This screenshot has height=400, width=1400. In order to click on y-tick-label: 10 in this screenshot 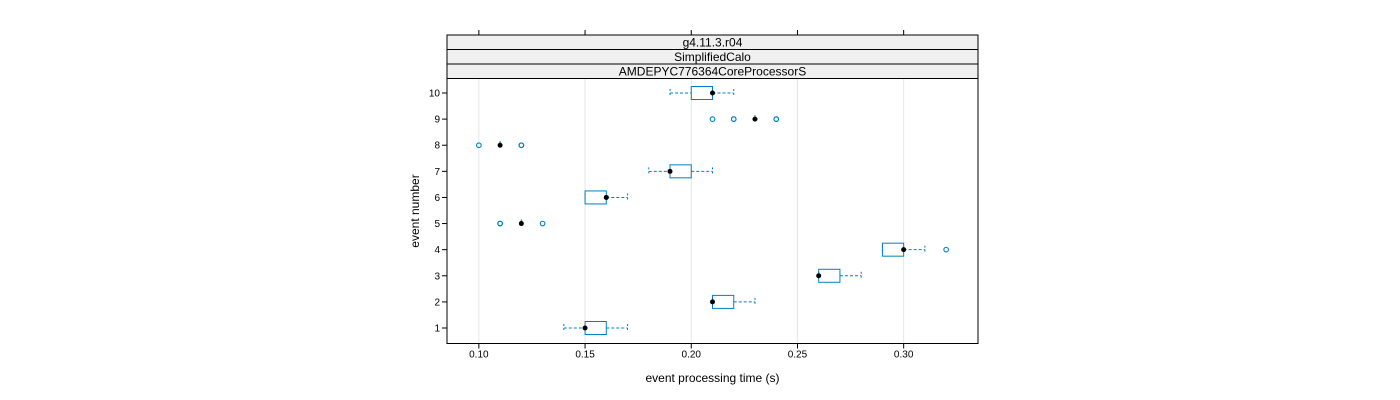, I will do `click(435, 94)`.